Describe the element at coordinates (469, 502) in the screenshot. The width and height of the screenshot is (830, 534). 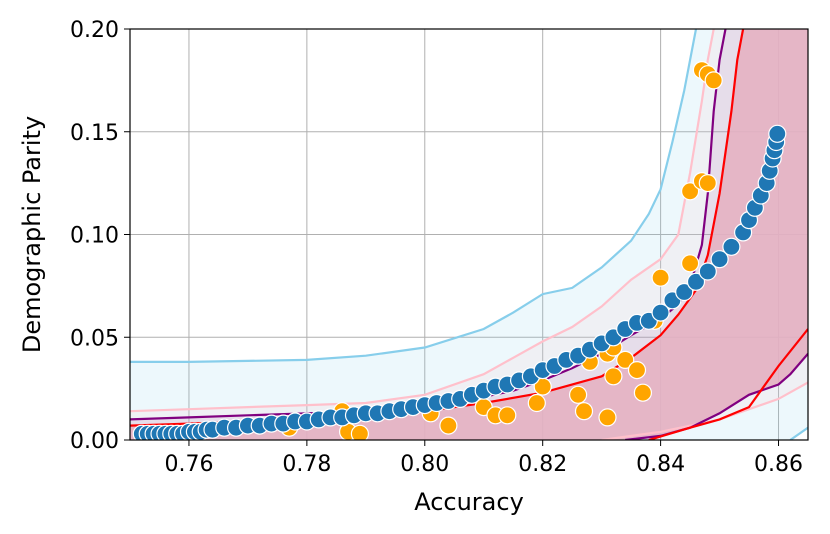
I see `x-axis-label: Accuracy` at that location.